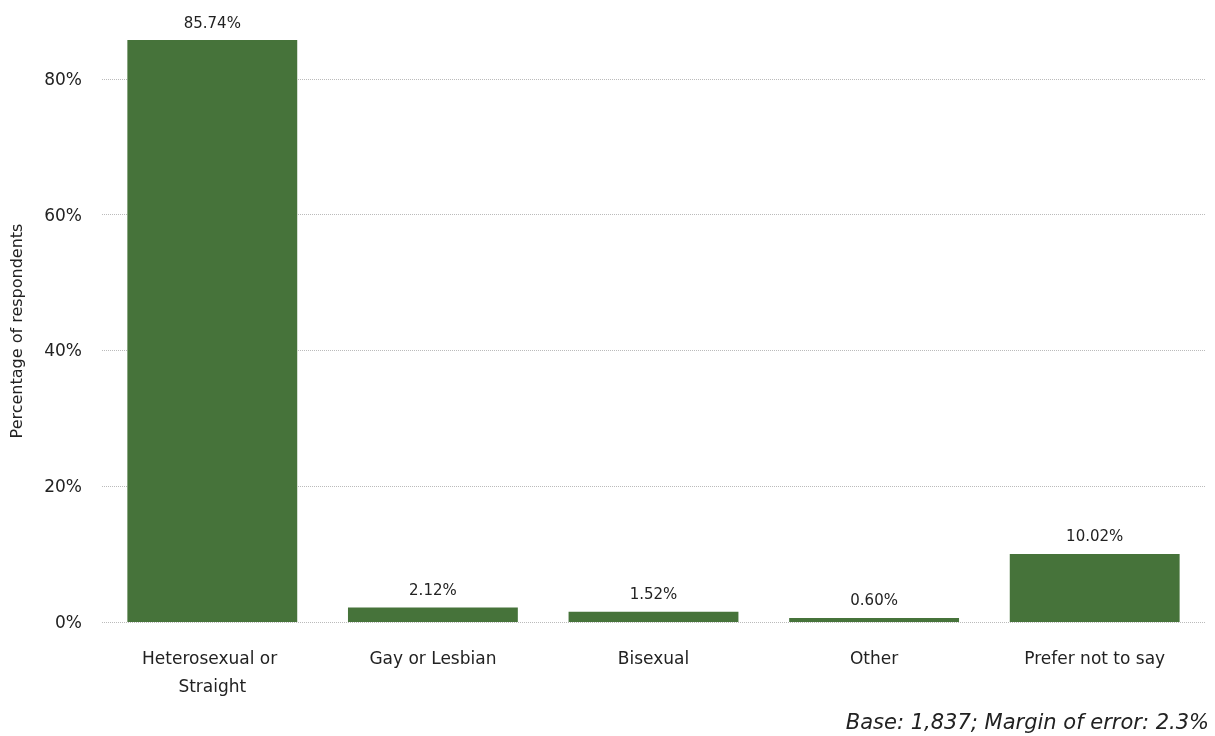 The width and height of the screenshot is (1215, 736). I want to click on x-tick-label: Heterosexual or Straight, so click(212, 672).